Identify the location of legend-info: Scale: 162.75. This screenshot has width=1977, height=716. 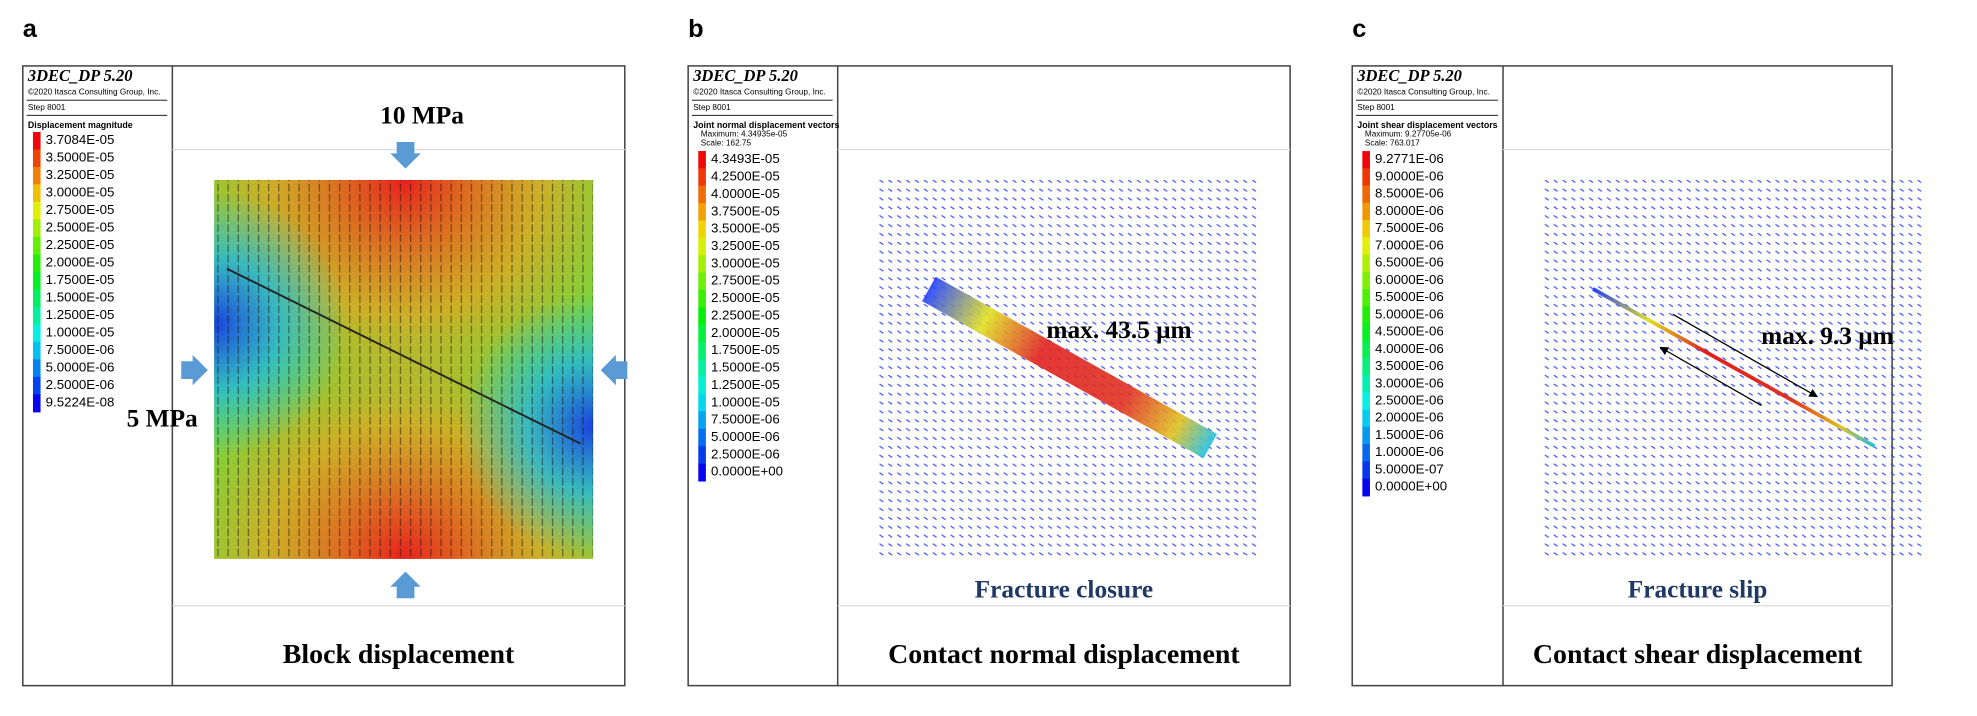
(726, 142).